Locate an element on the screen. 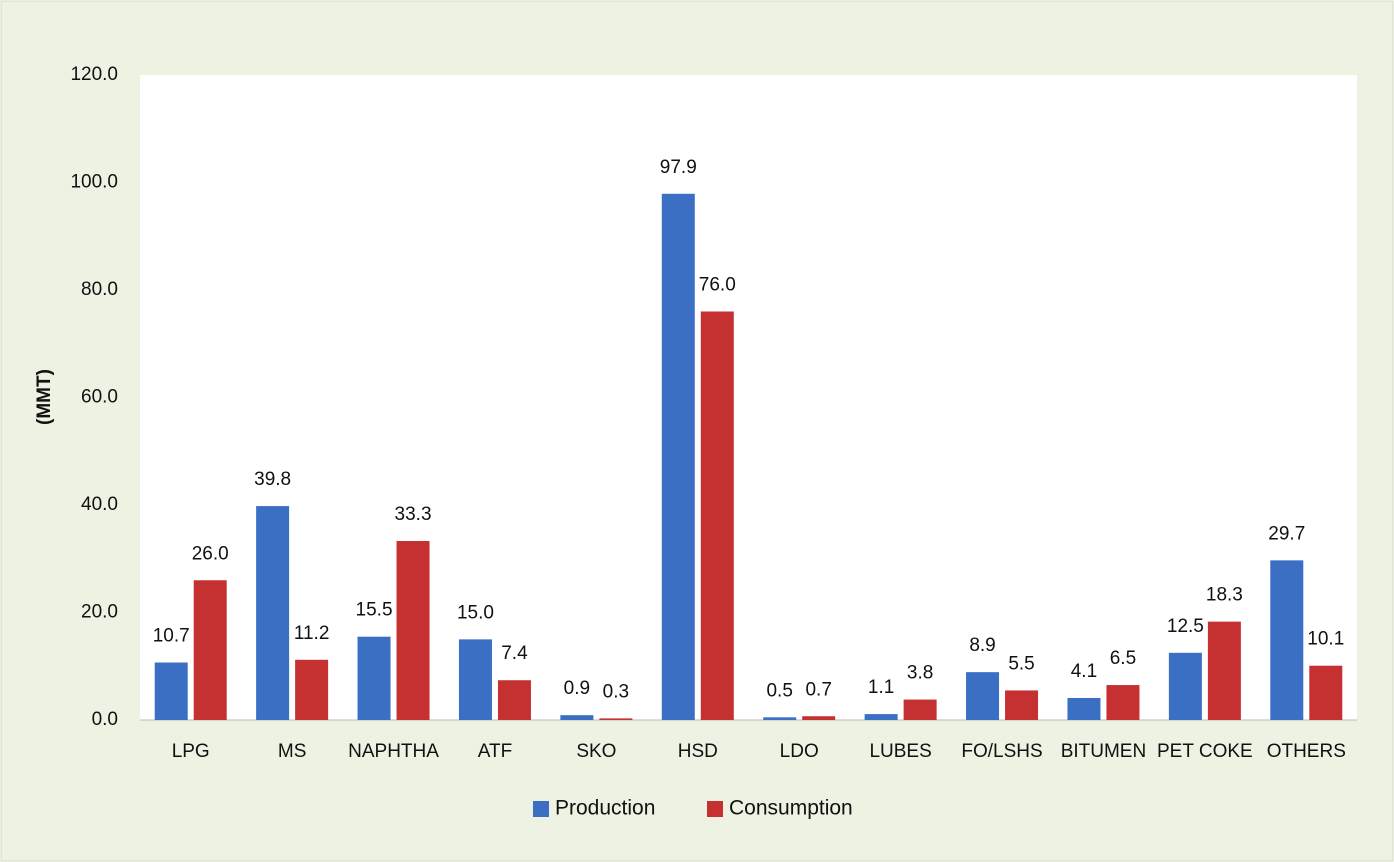 The width and height of the screenshot is (1394, 862). data-label: 39.8 is located at coordinates (272, 479).